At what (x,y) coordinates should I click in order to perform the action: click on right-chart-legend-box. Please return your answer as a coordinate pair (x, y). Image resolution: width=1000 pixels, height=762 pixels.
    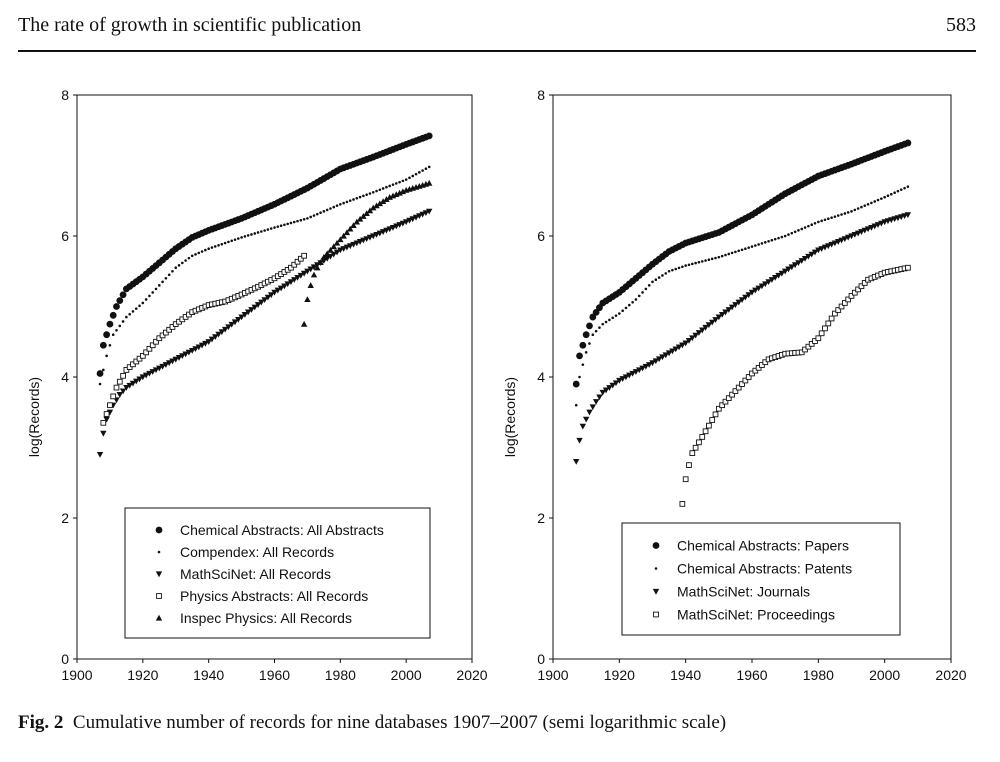
    Looking at the image, I should click on (761, 579).